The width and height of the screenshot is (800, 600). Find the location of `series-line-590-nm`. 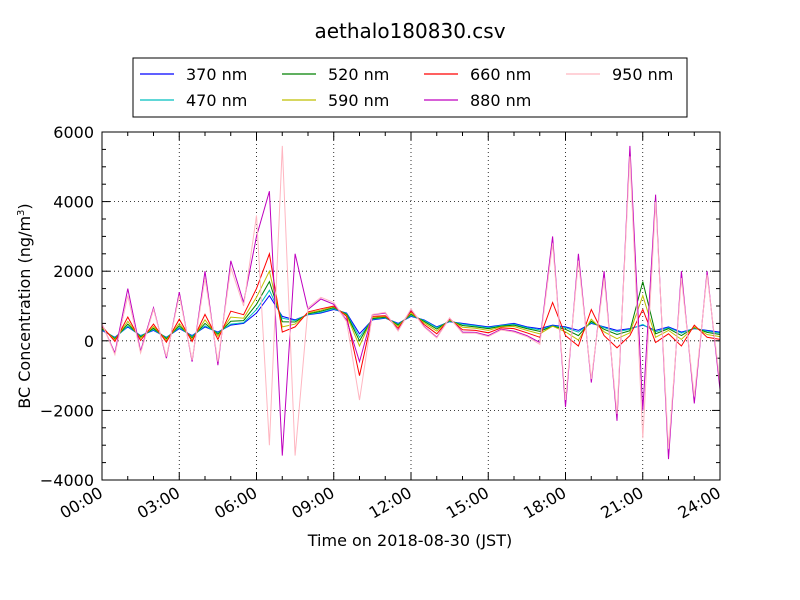

series-line-590-nm is located at coordinates (411, 308).